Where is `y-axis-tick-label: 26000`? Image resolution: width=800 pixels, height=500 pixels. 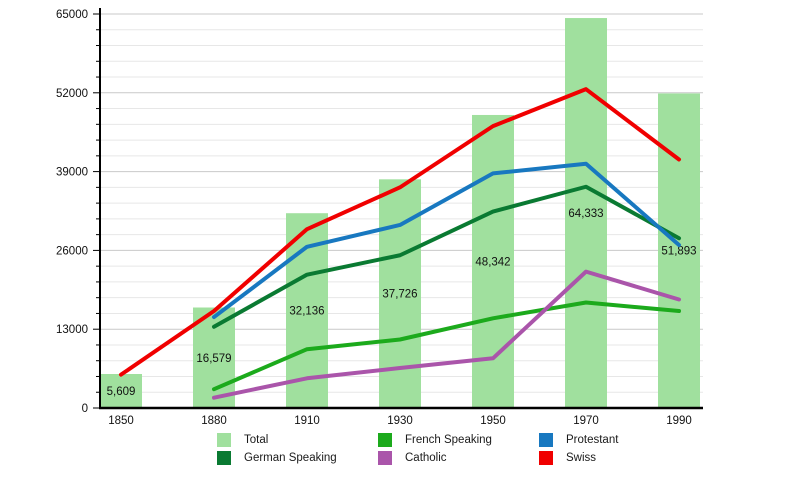
y-axis-tick-label: 26000 is located at coordinates (72, 251).